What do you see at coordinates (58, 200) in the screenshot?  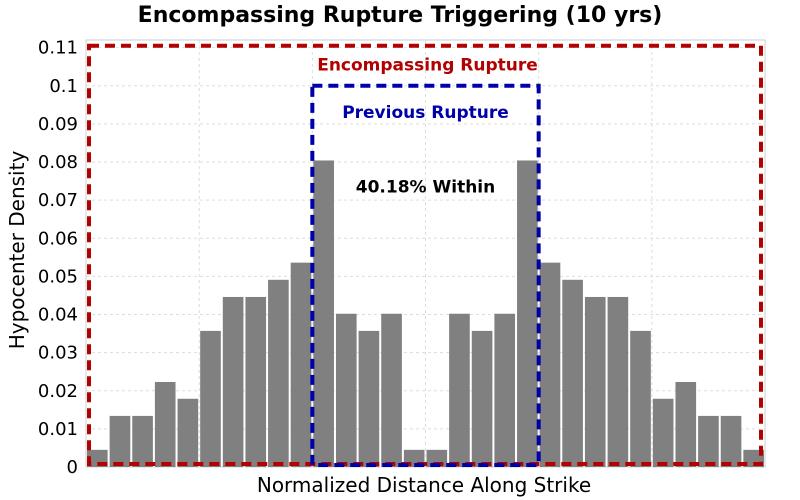 I see `y-tick-label: 0.07` at bounding box center [58, 200].